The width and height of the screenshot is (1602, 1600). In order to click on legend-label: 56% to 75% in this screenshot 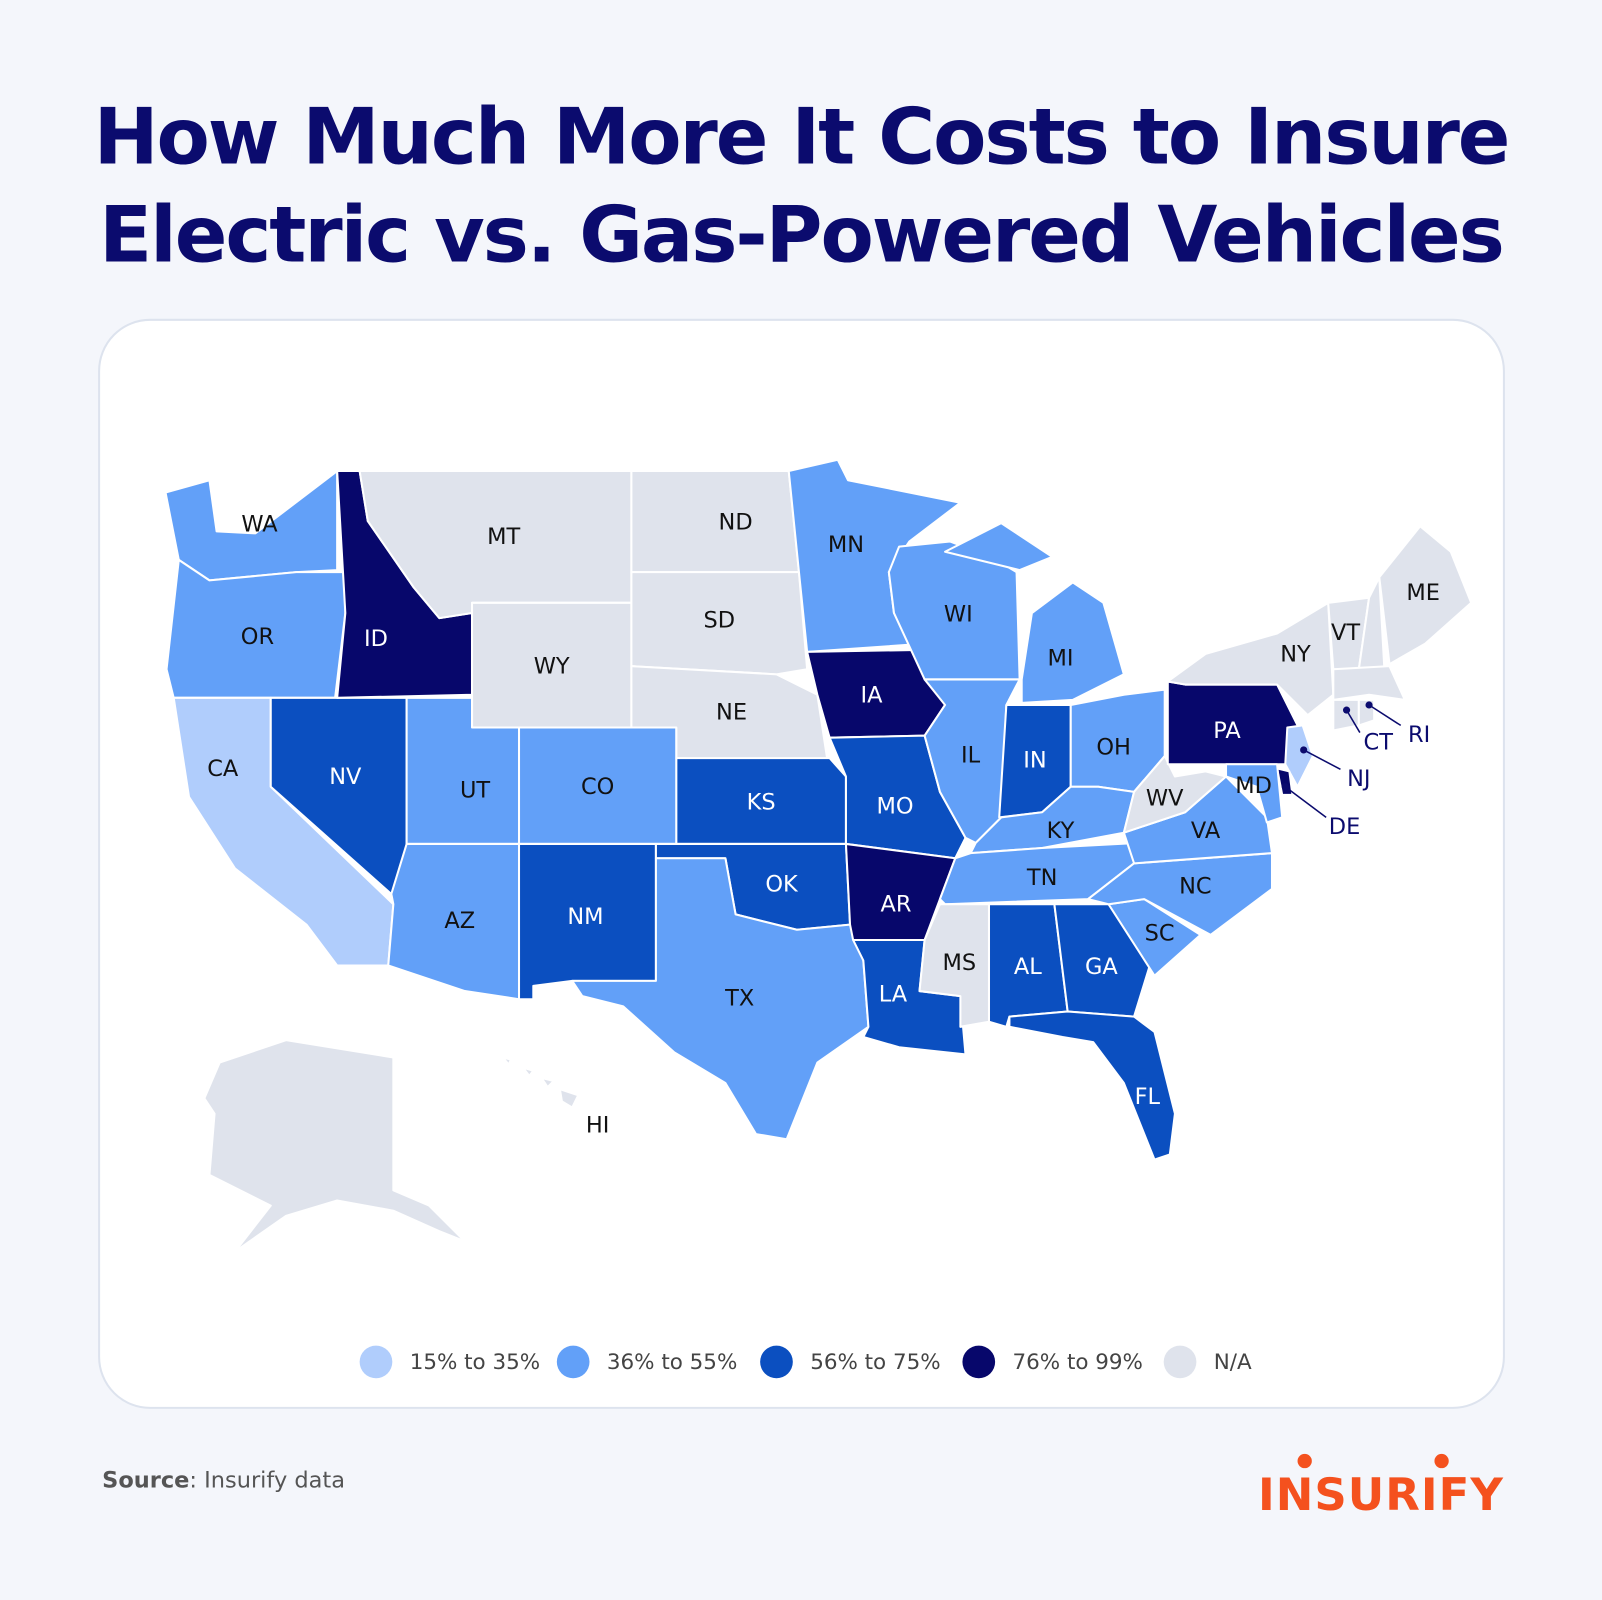, I will do `click(875, 1362)`.